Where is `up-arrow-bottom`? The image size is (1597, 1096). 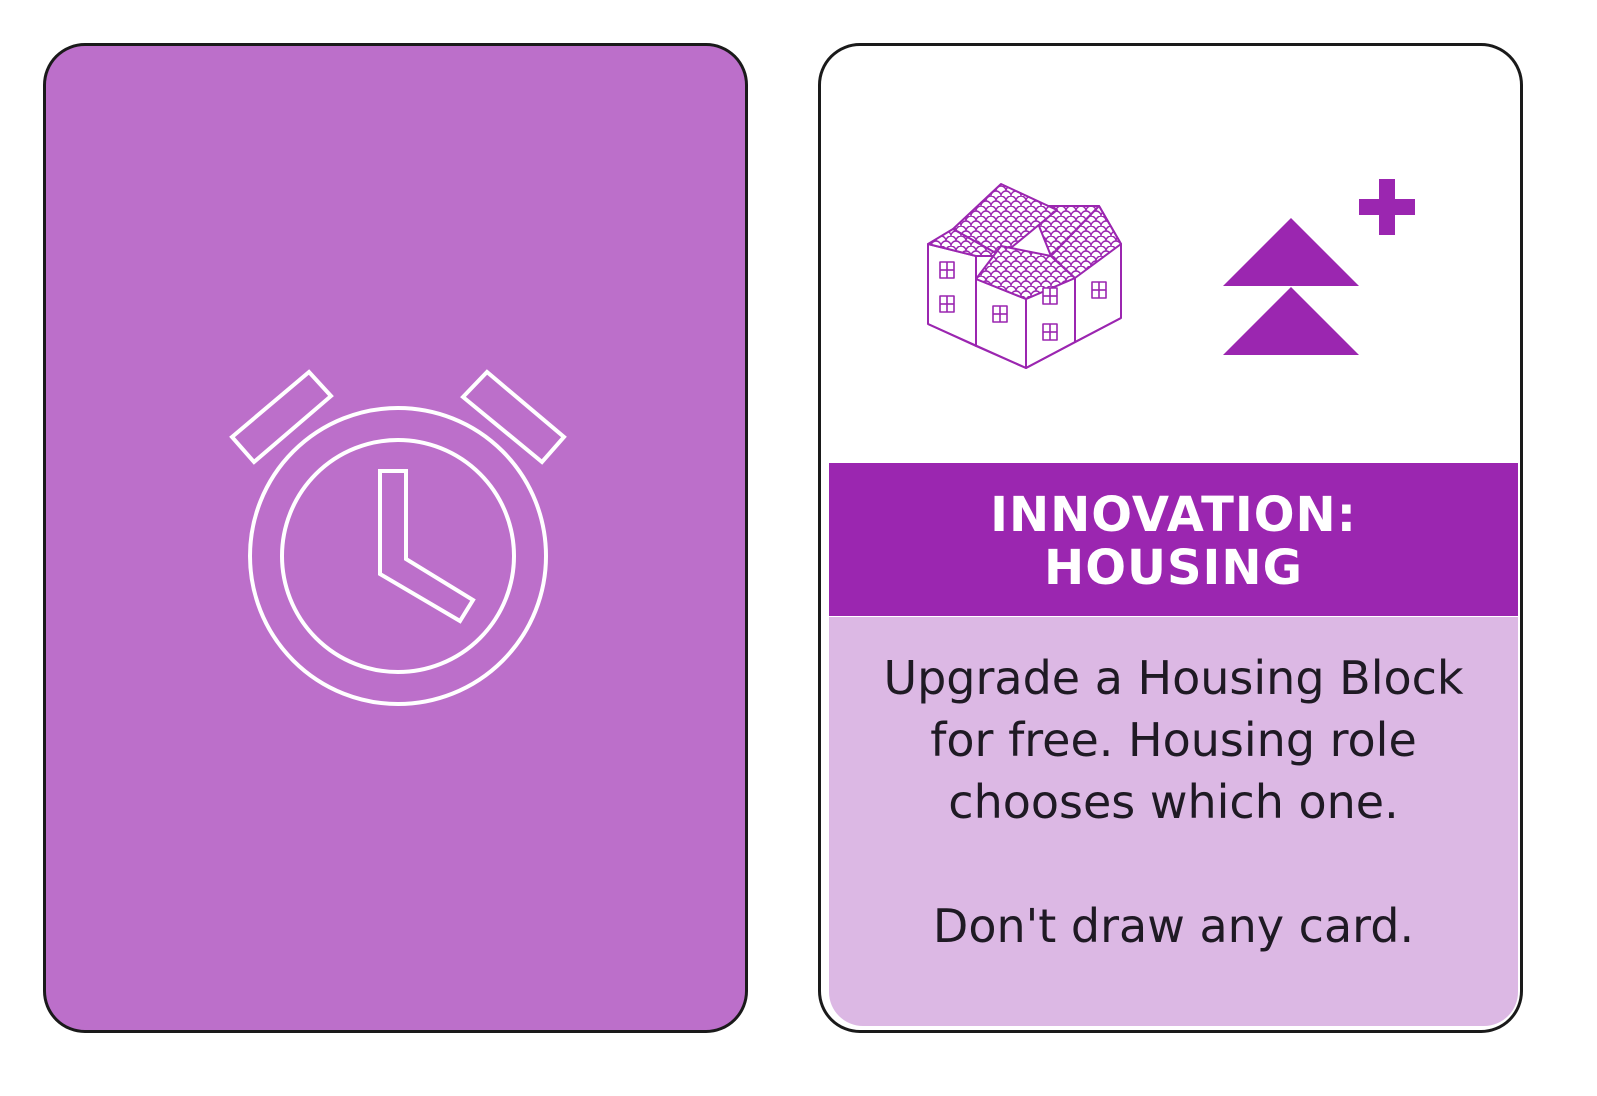
up-arrow-bottom is located at coordinates (1291, 321).